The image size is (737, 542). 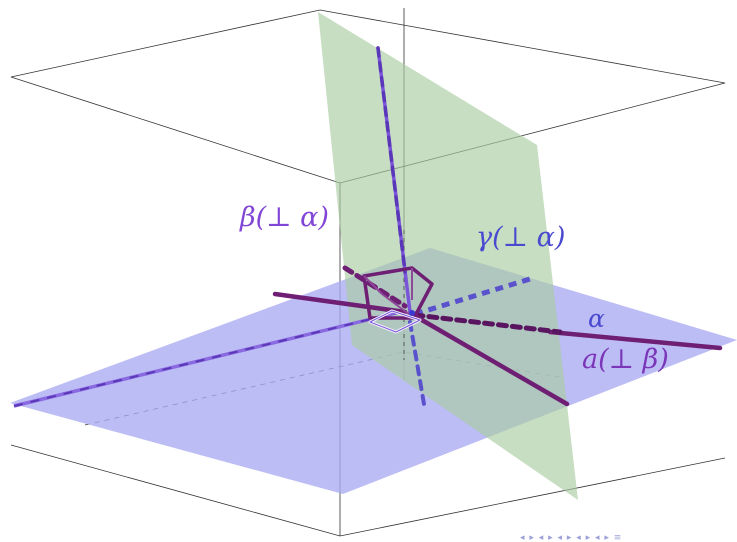 What do you see at coordinates (520, 237) in the screenshot?
I see `label-gamma: γ(⊥ α)` at bounding box center [520, 237].